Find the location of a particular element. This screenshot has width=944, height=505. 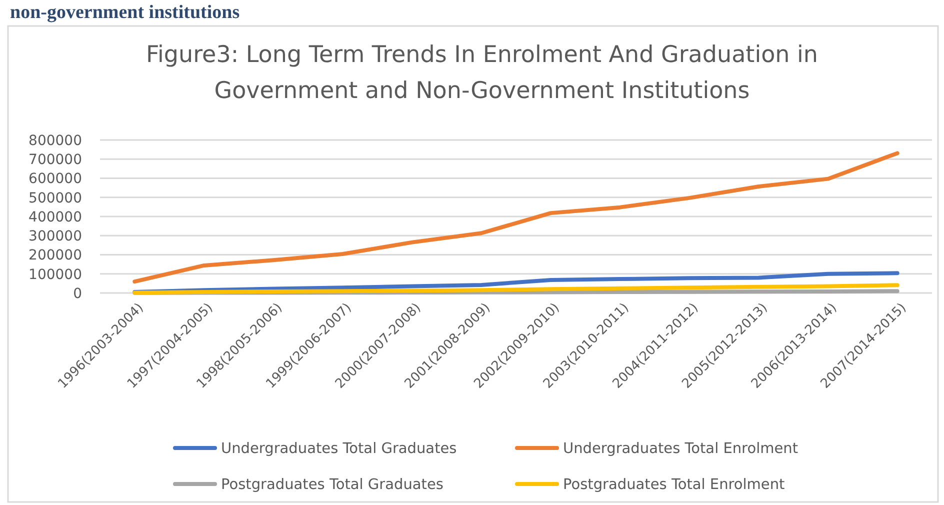

y-tick-label: 0 is located at coordinates (77, 294).